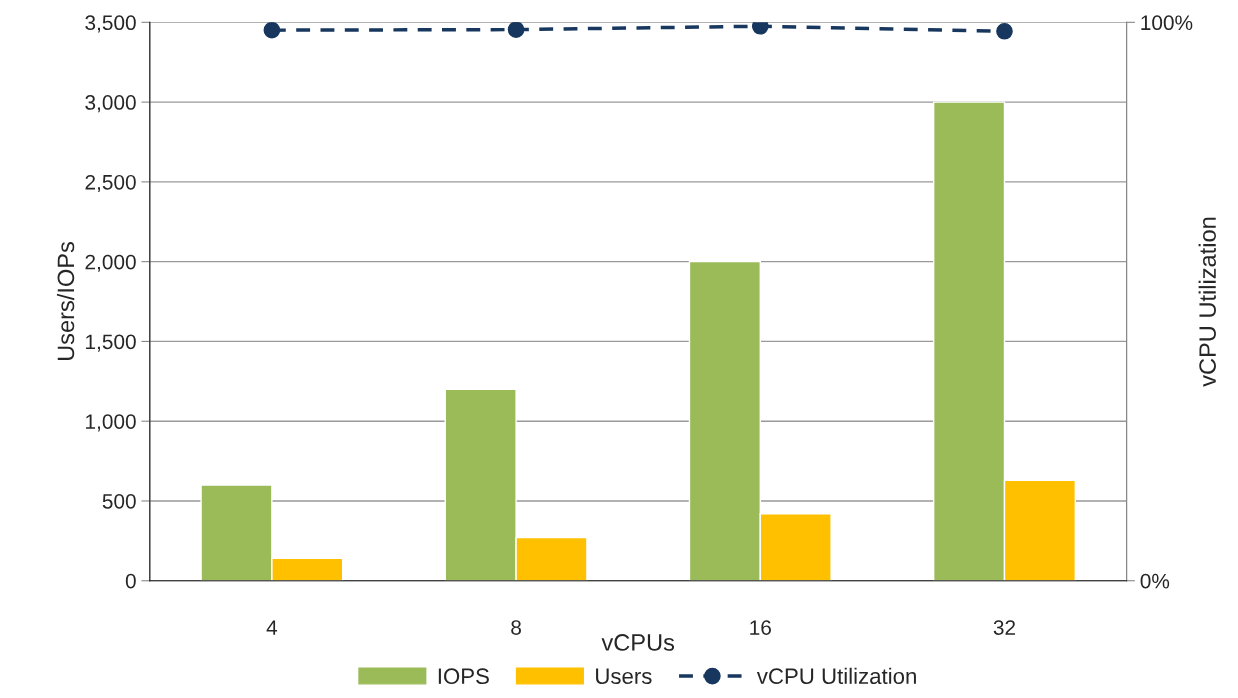  Describe the element at coordinates (516, 627) in the screenshot. I see `x-tick-label: 8` at that location.